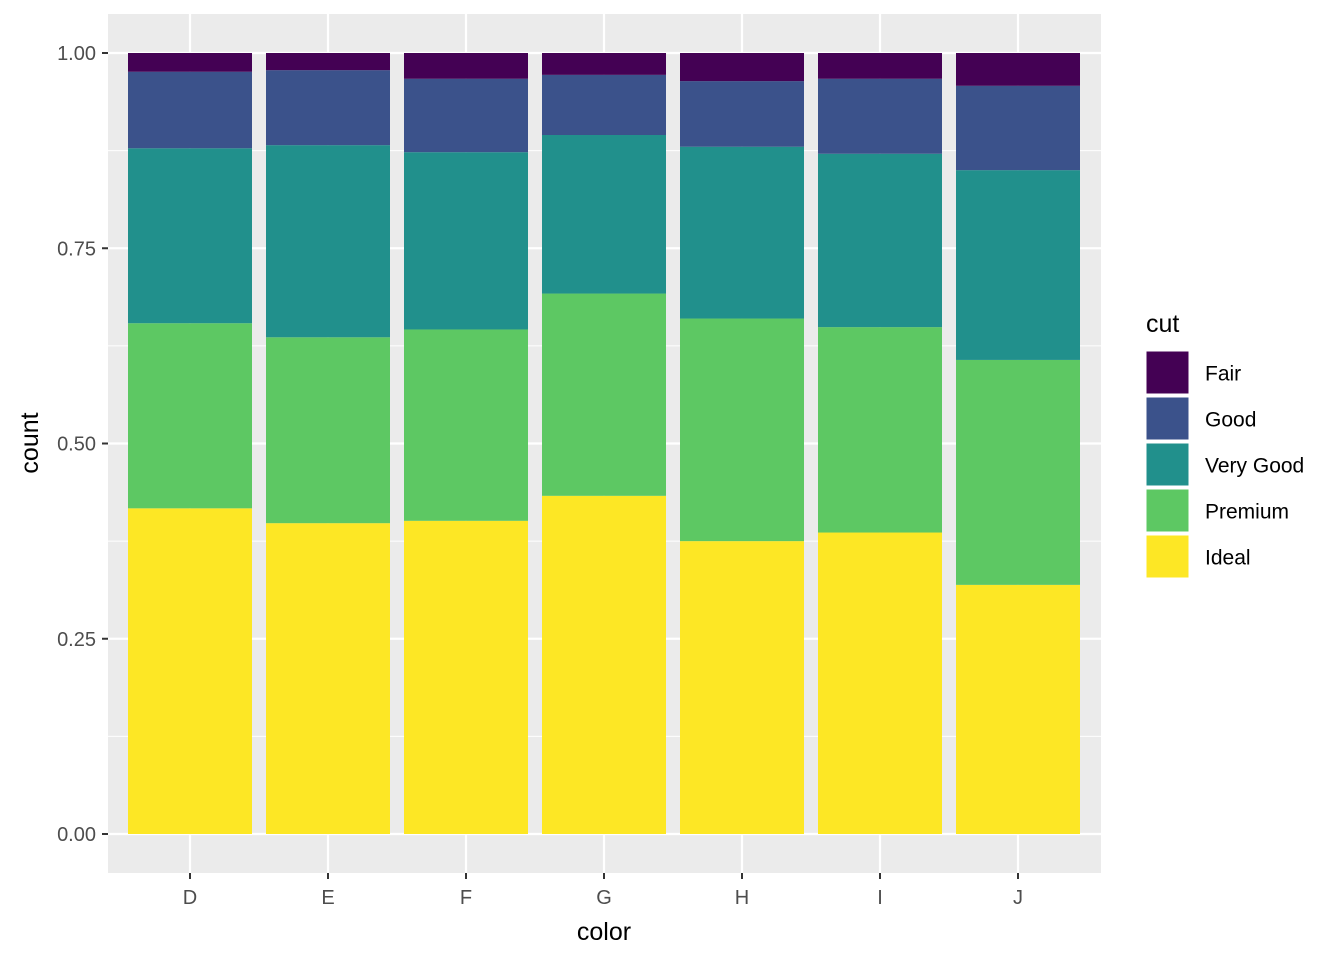 Image resolution: width=1344 pixels, height=960 pixels. Describe the element at coordinates (76, 835) in the screenshot. I see `y-tick-label: 0.00` at that location.